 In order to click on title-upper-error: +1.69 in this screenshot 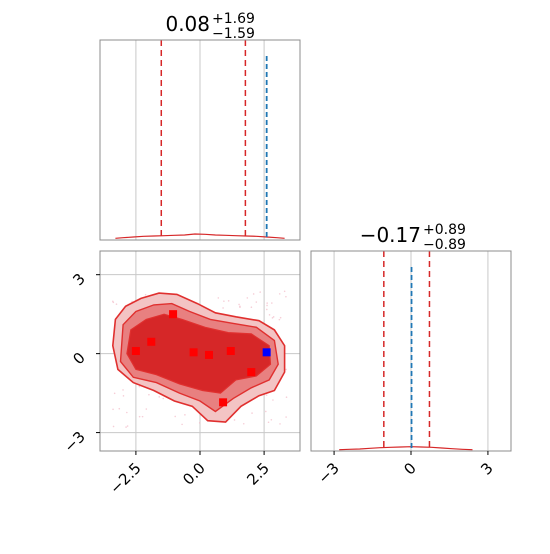, I will do `click(233, 19)`.